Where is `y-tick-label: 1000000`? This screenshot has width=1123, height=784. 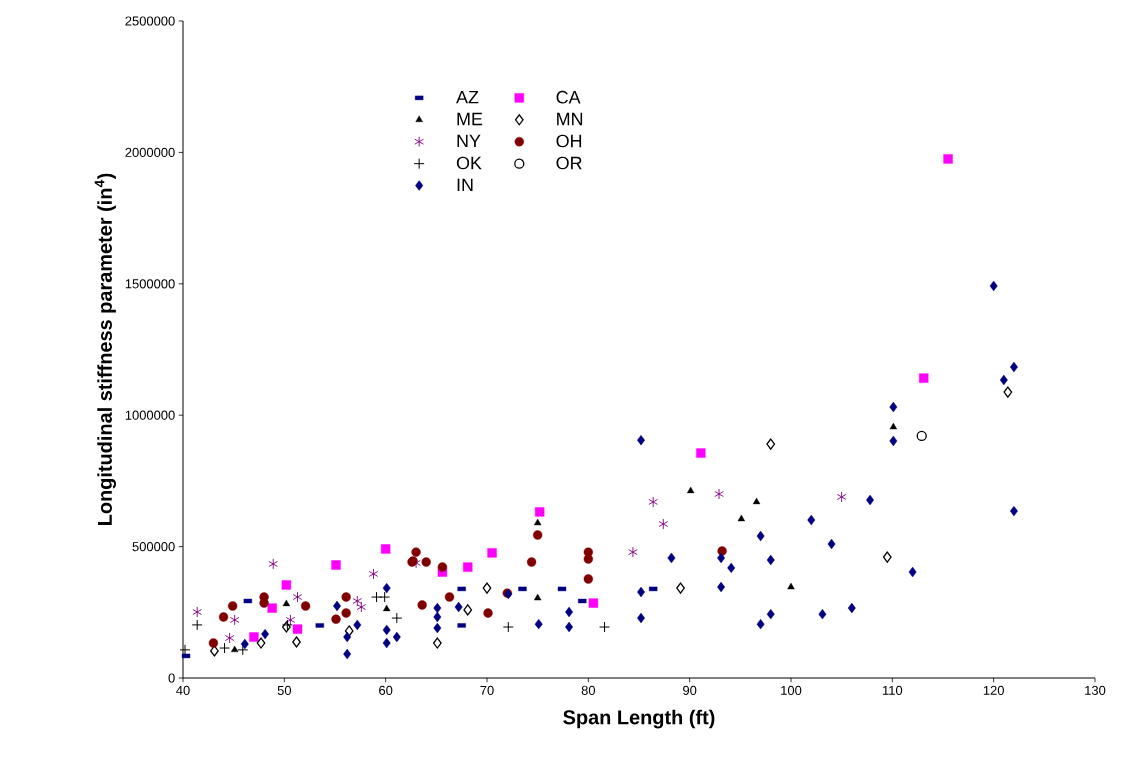
y-tick-label: 1000000 is located at coordinates (150, 415).